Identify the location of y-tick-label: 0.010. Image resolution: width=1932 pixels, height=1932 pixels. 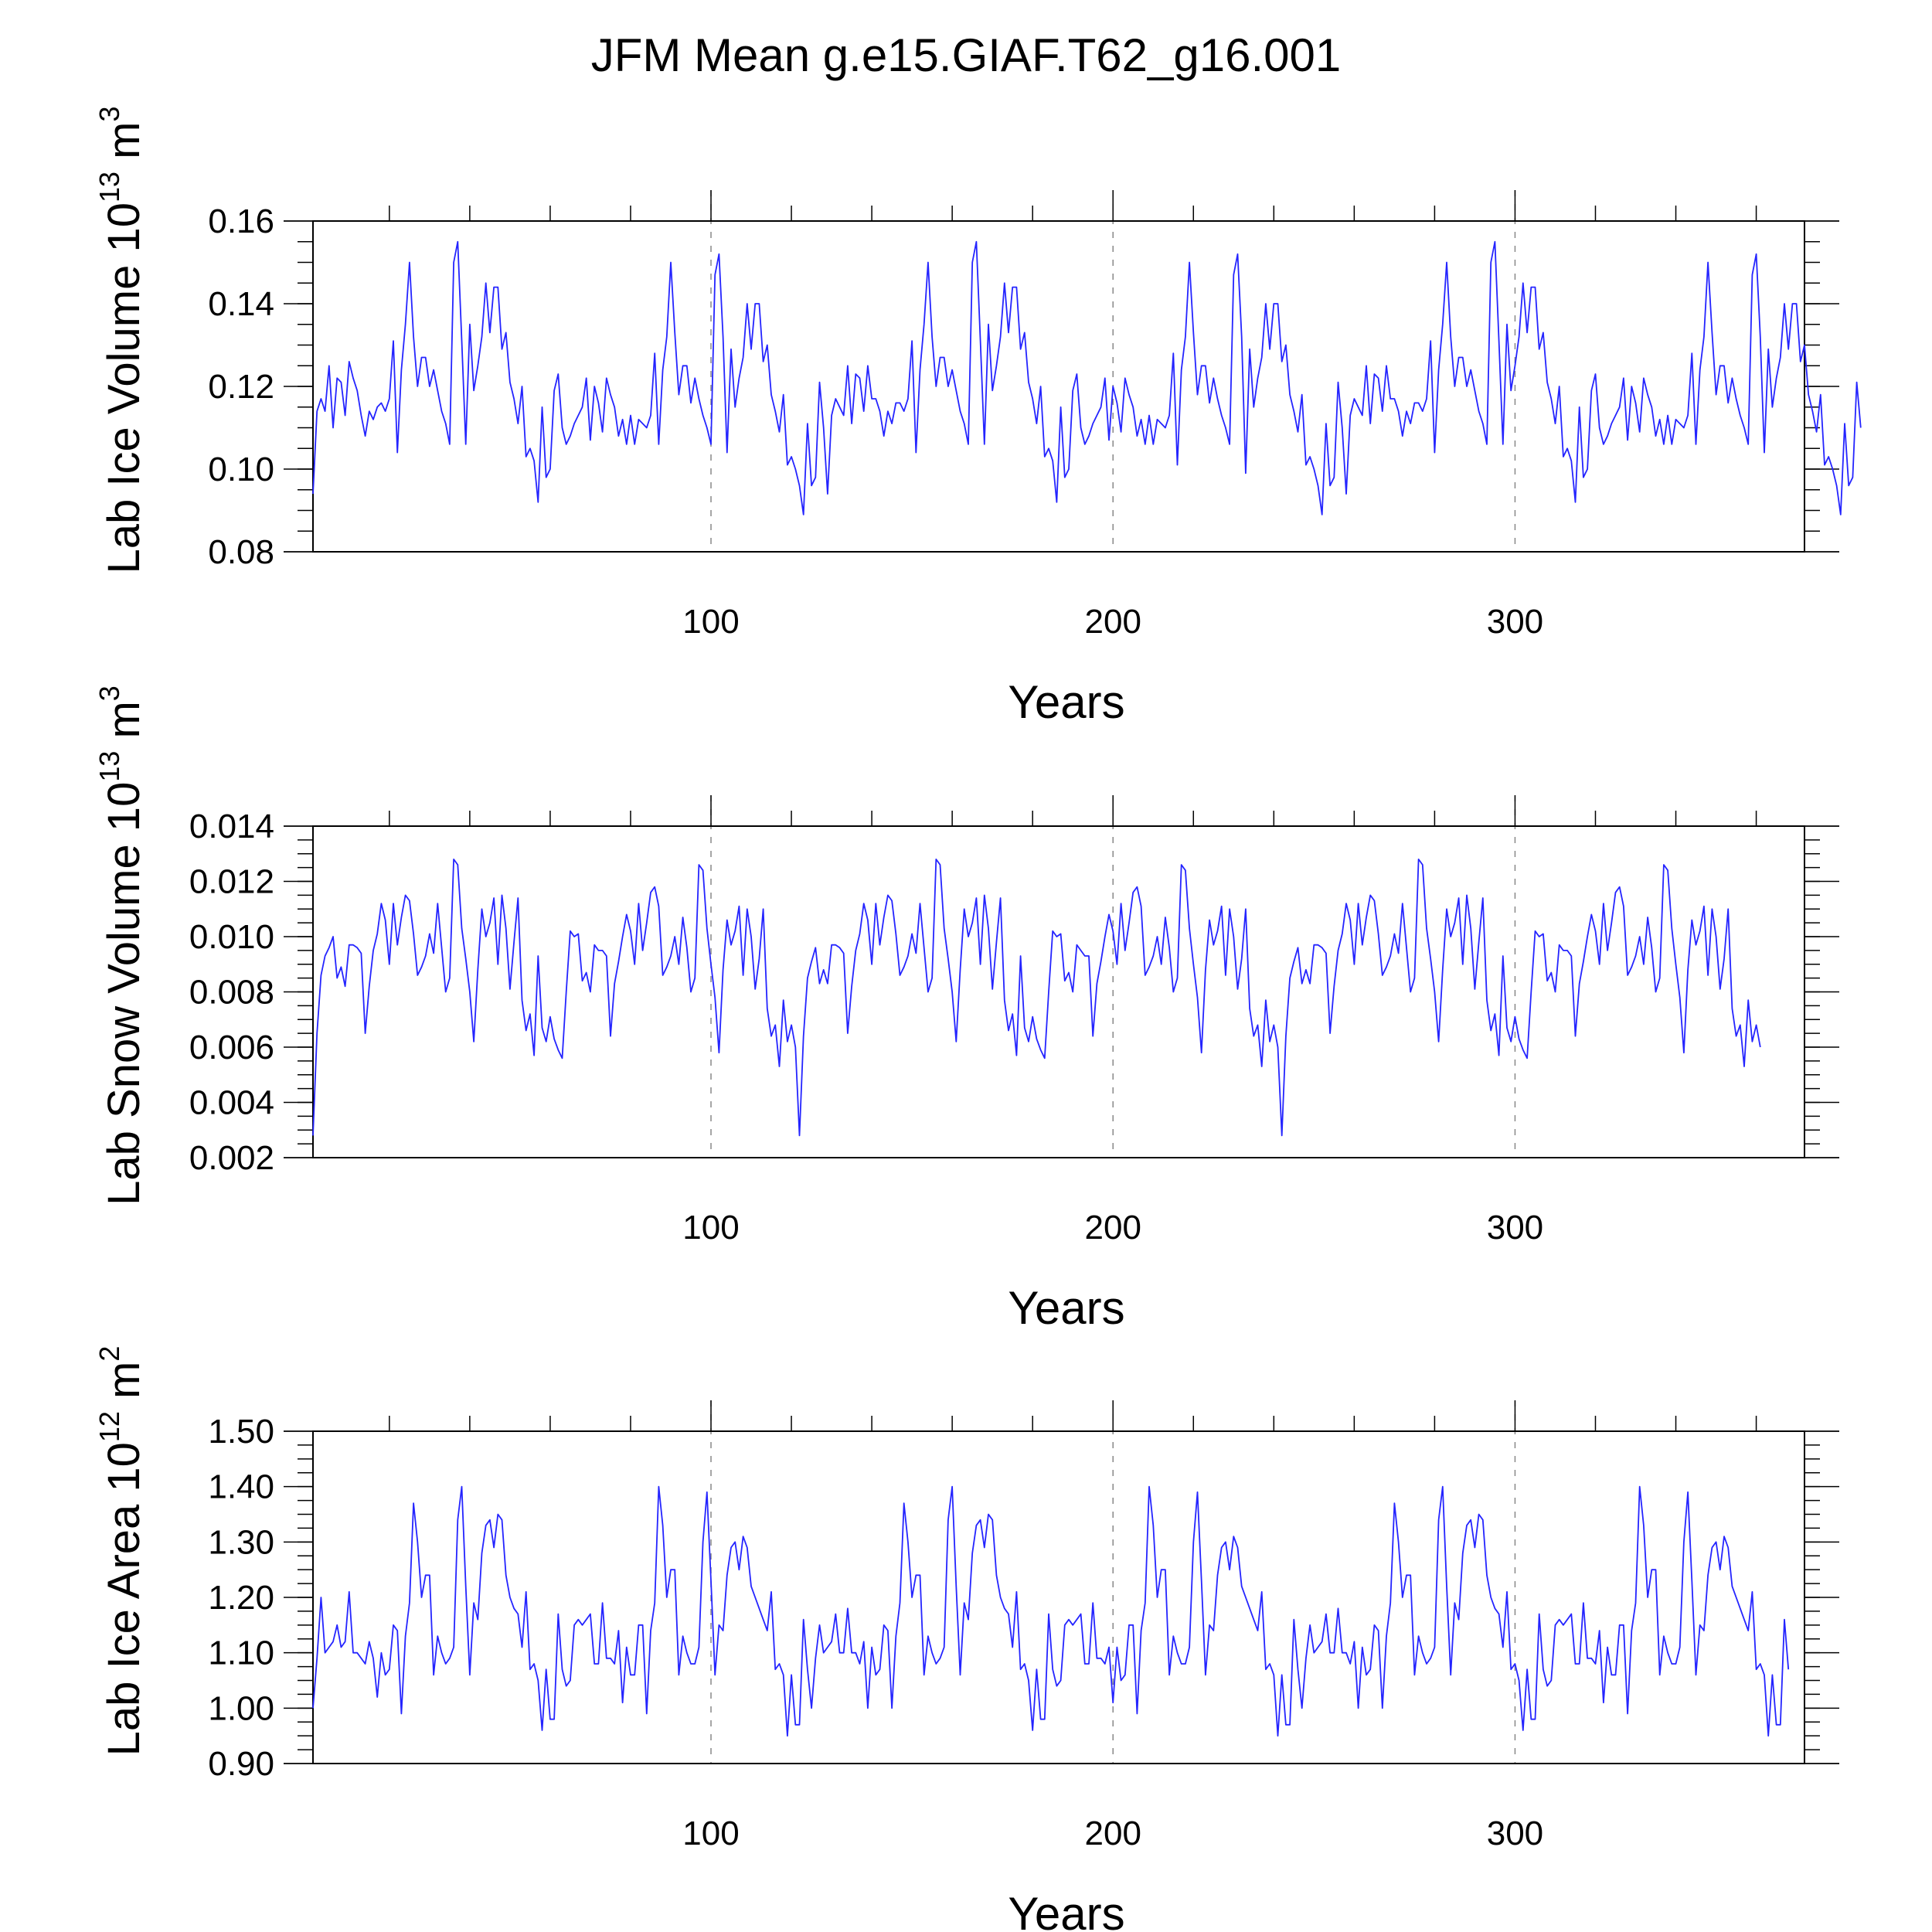
(232, 937).